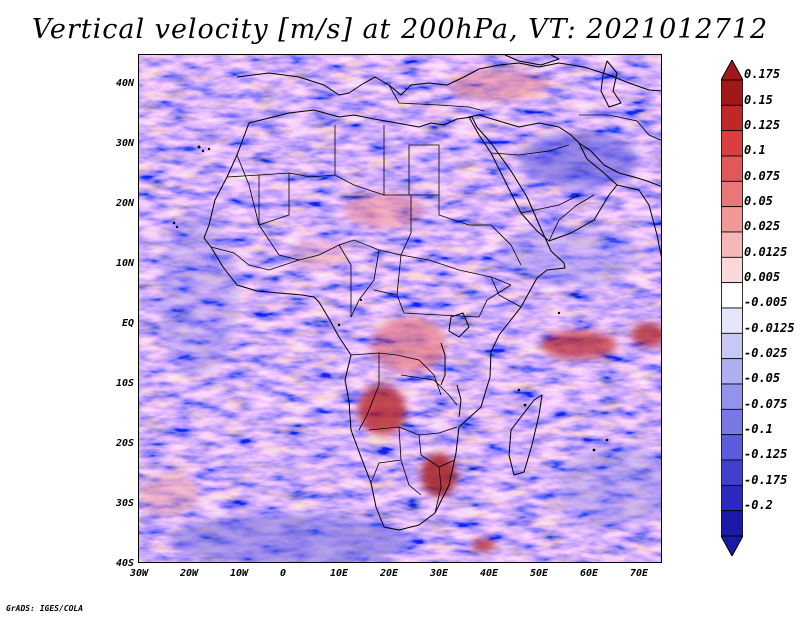  I want to click on colorbar-tick-label: -0.125, so click(766, 454).